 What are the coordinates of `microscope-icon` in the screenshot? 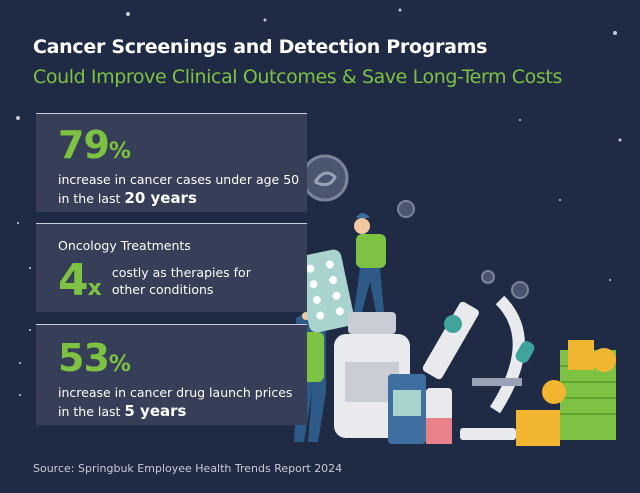 It's located at (478, 367).